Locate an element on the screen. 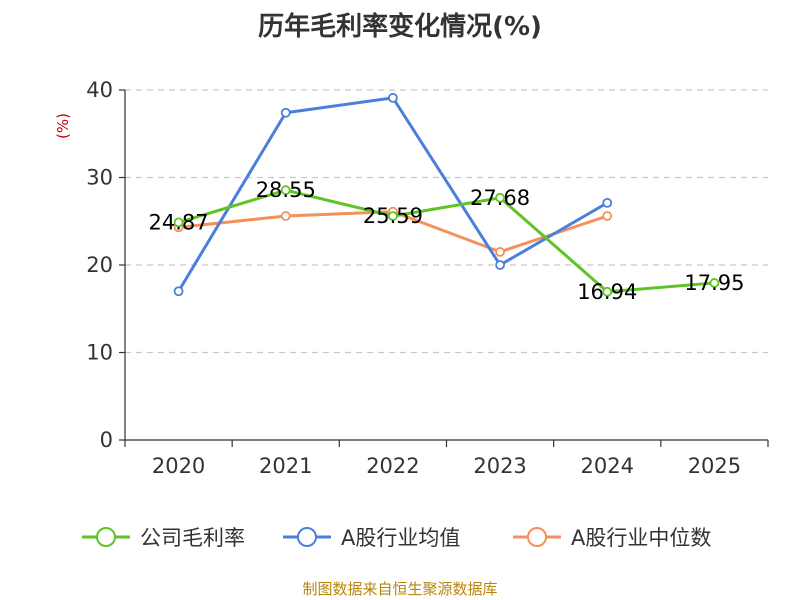 The height and width of the screenshot is (600, 800). legend-item-1: A股行业均值 is located at coordinates (371, 538).